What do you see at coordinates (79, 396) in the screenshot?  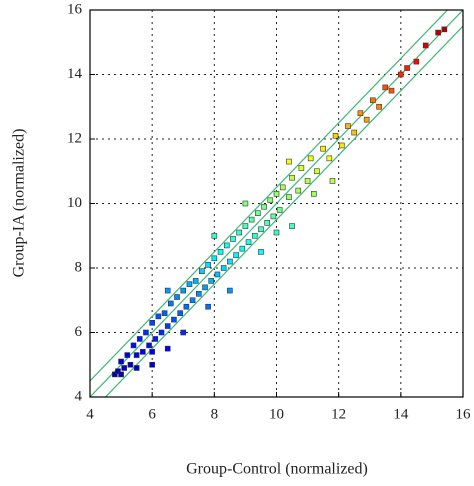 I see `y-tick-label: 4` at bounding box center [79, 396].